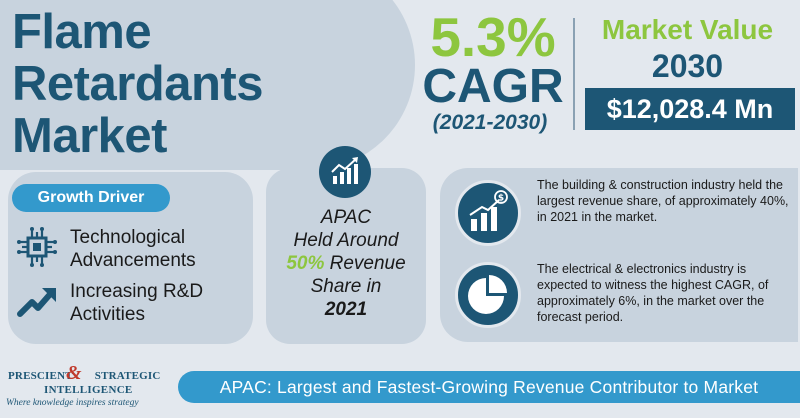  I want to click on logo-word-prescient: PRESCIENT, so click(40, 376).